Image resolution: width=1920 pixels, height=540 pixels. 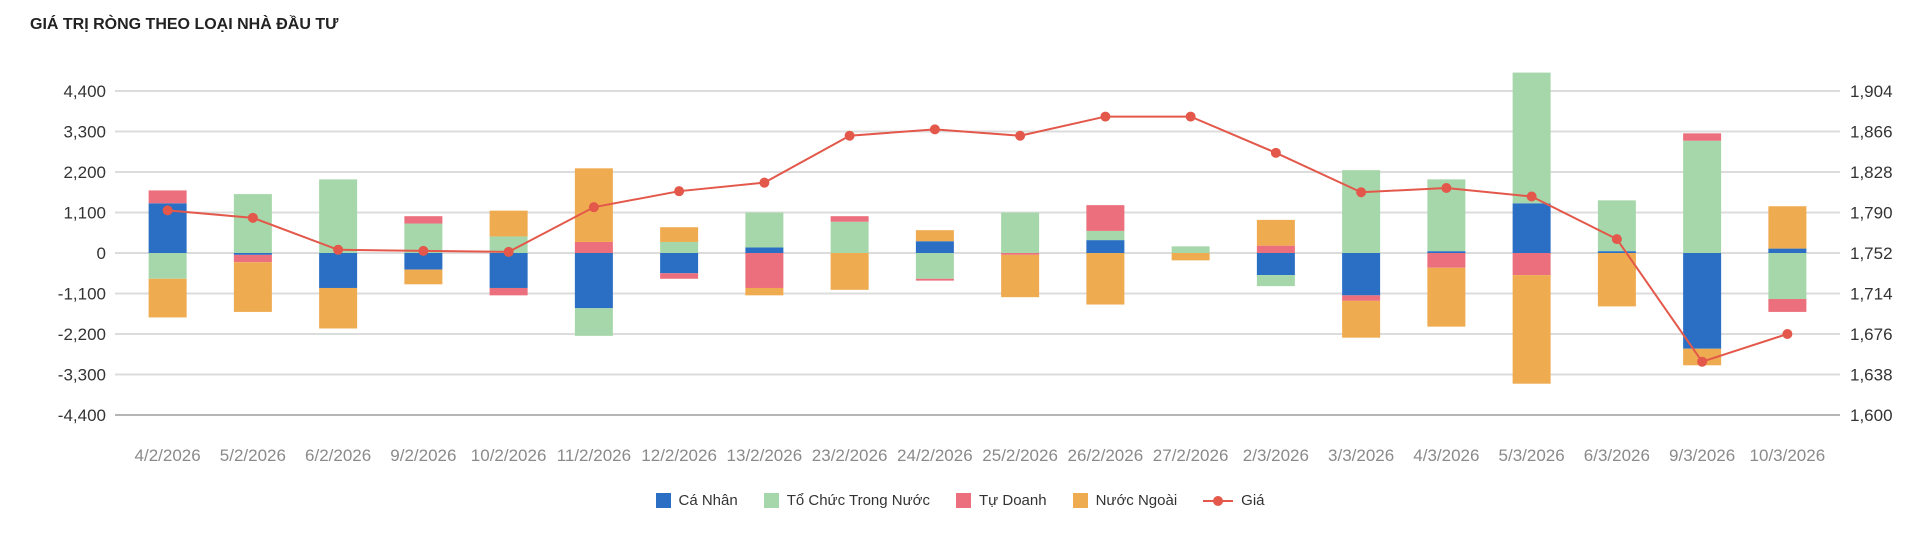 I want to click on legend-item-to-chuc-trong-nuoc: Tổ Chức Trong Nước, so click(x=846, y=500).